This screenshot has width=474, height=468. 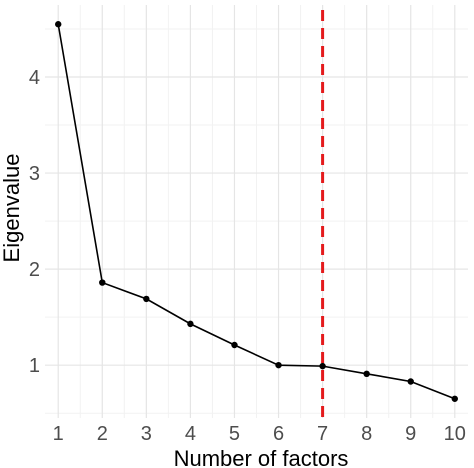 I want to click on x-tick-label: 9, so click(x=410, y=434).